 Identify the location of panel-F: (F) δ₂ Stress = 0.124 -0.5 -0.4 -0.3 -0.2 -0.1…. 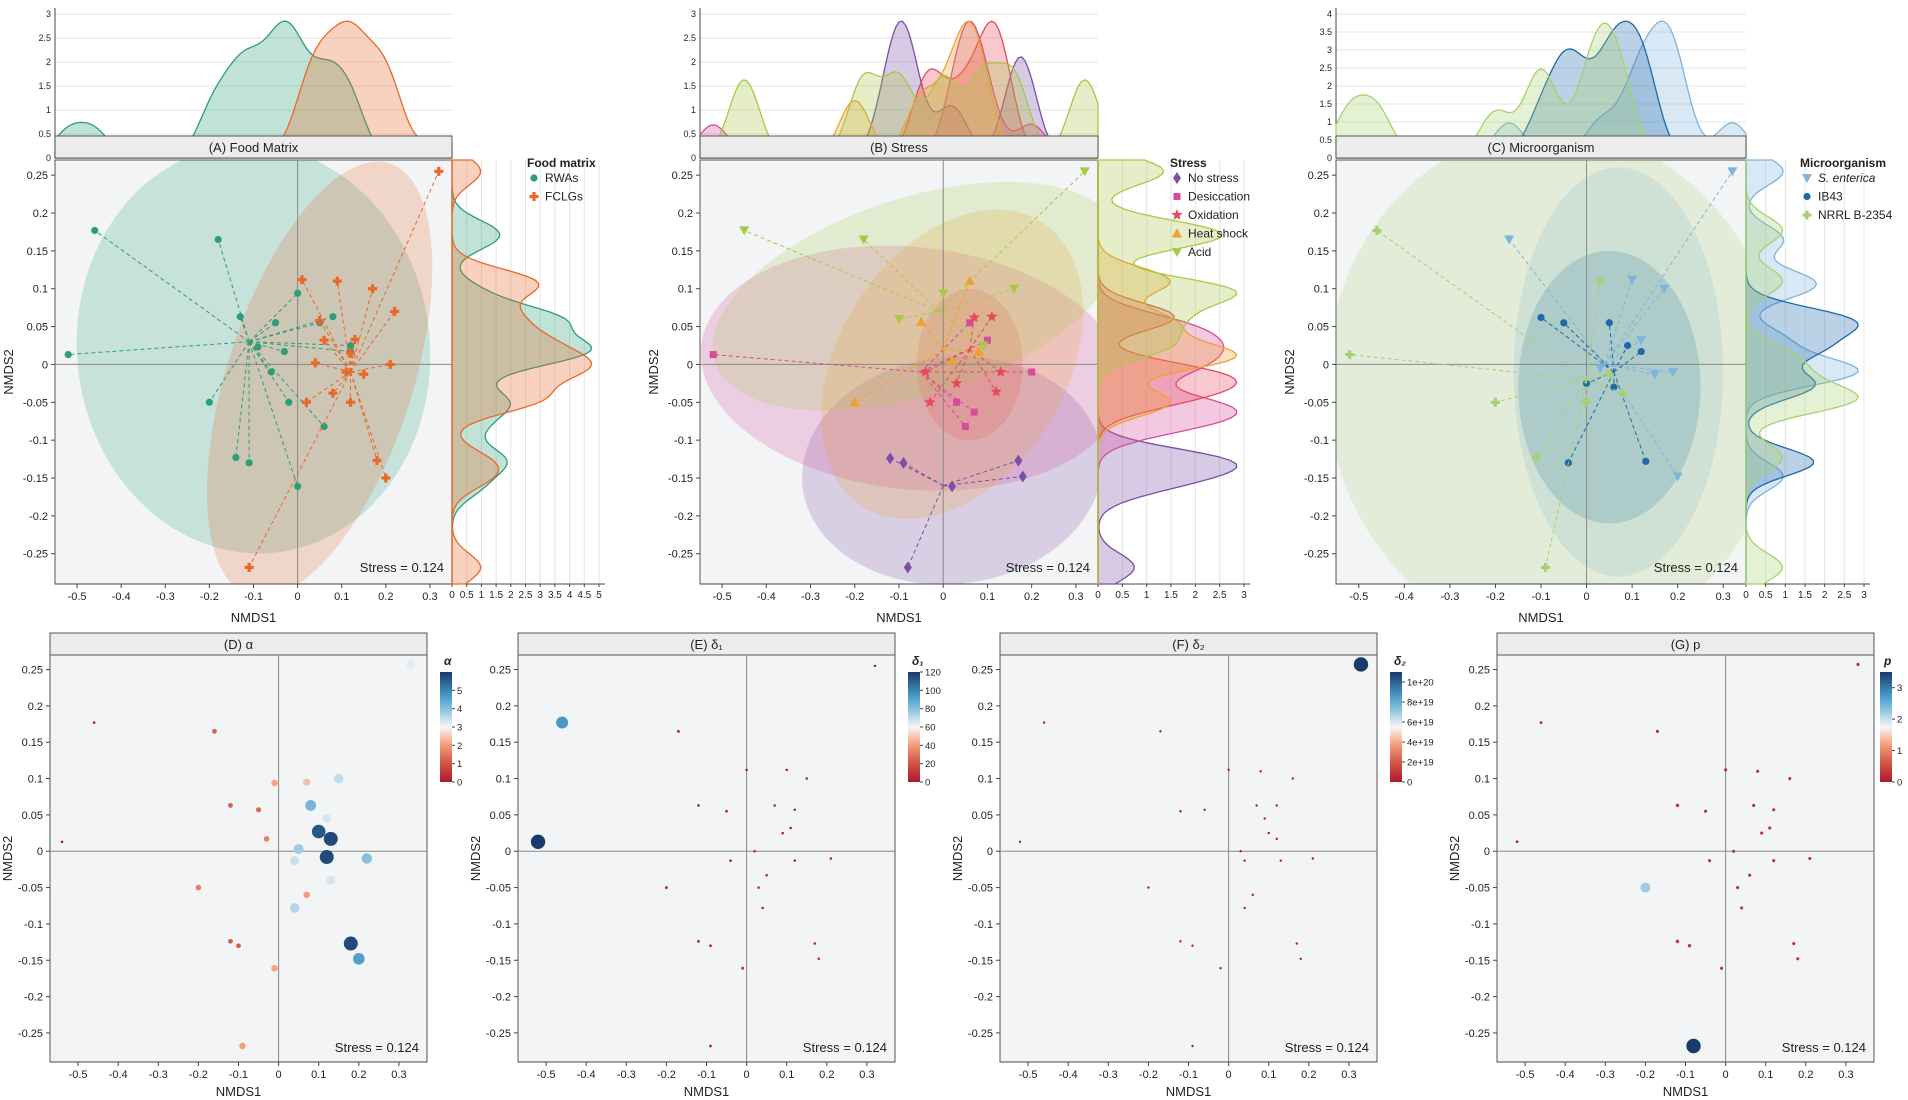
(1192, 865).